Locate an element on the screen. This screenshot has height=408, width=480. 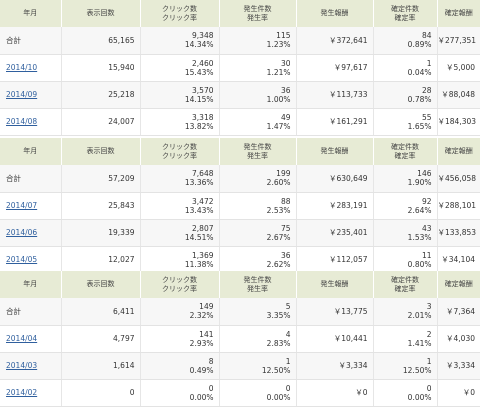
cell-value: 0.89% is located at coordinates (419, 45).